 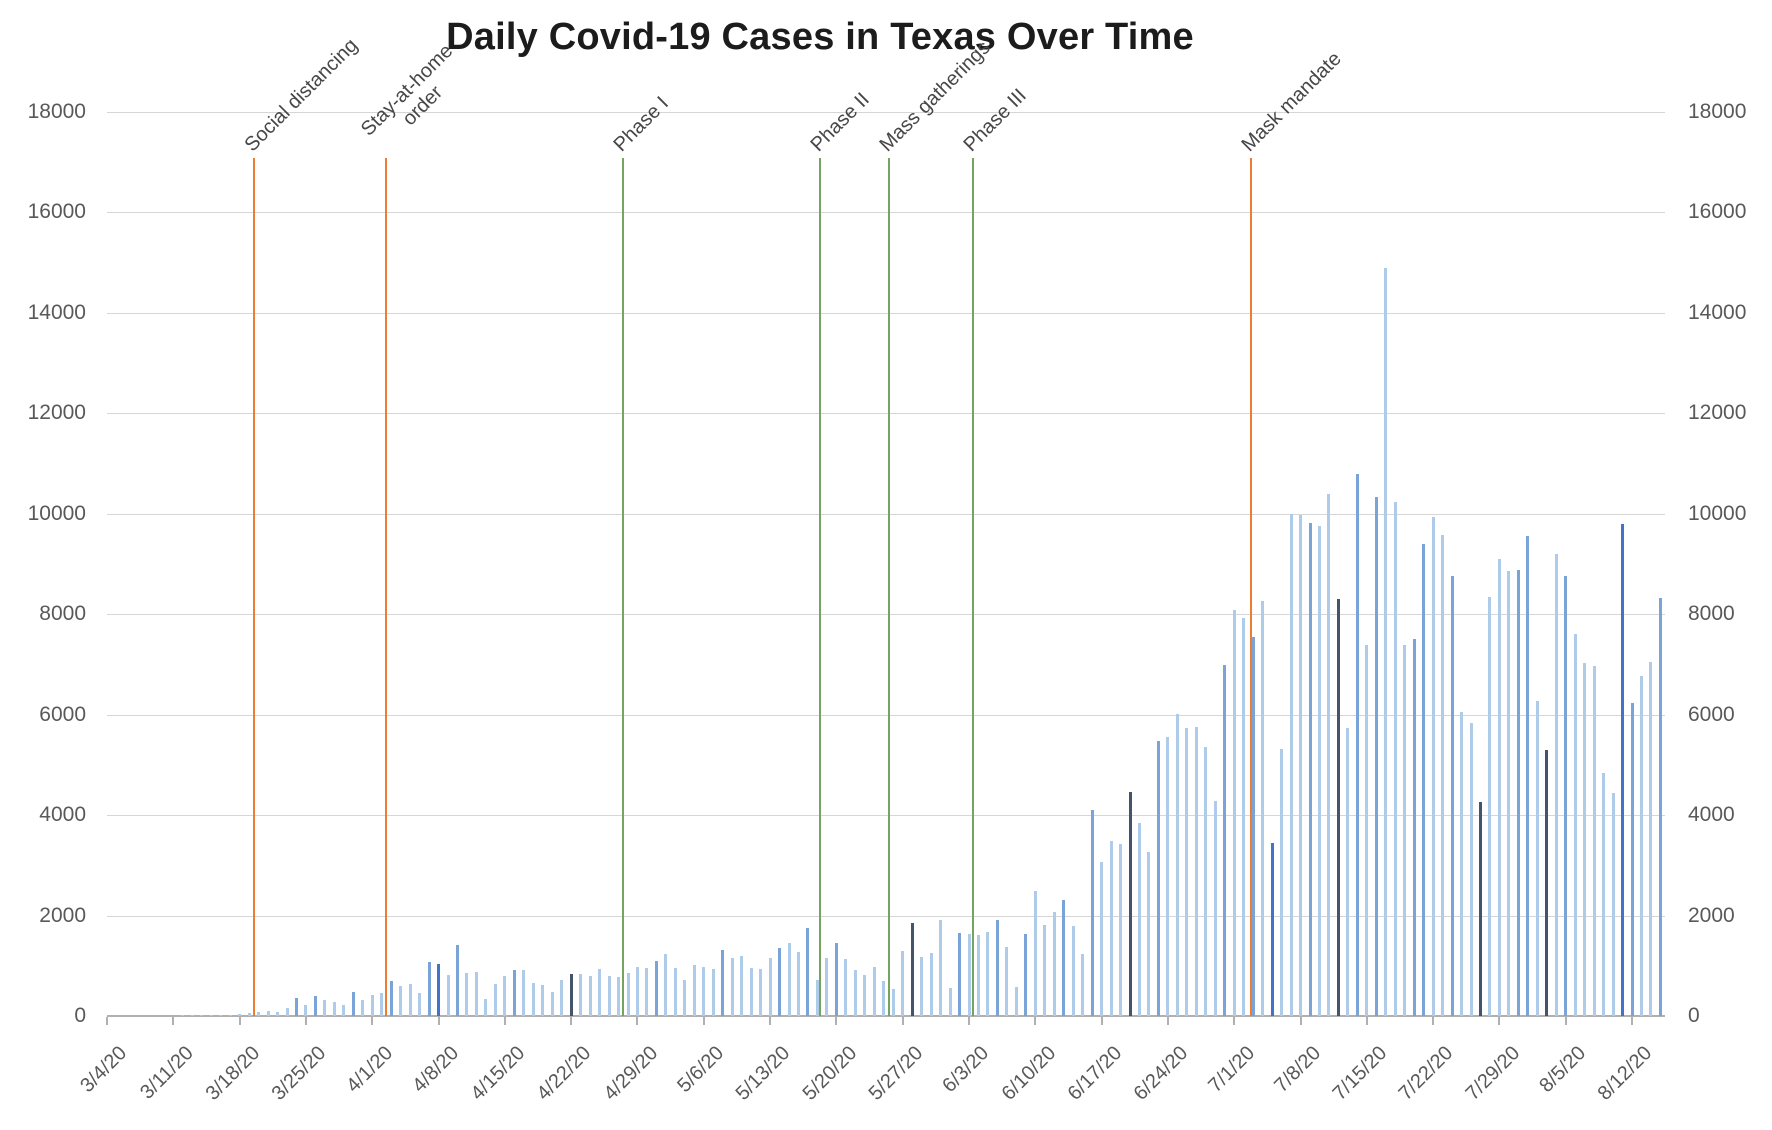 I want to click on y-axis-label-right-0: 0, so click(x=1694, y=1015).